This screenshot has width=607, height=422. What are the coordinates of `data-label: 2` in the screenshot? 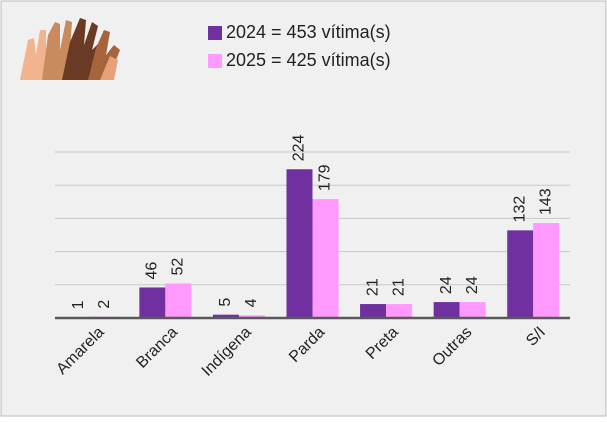 It's located at (104, 304).